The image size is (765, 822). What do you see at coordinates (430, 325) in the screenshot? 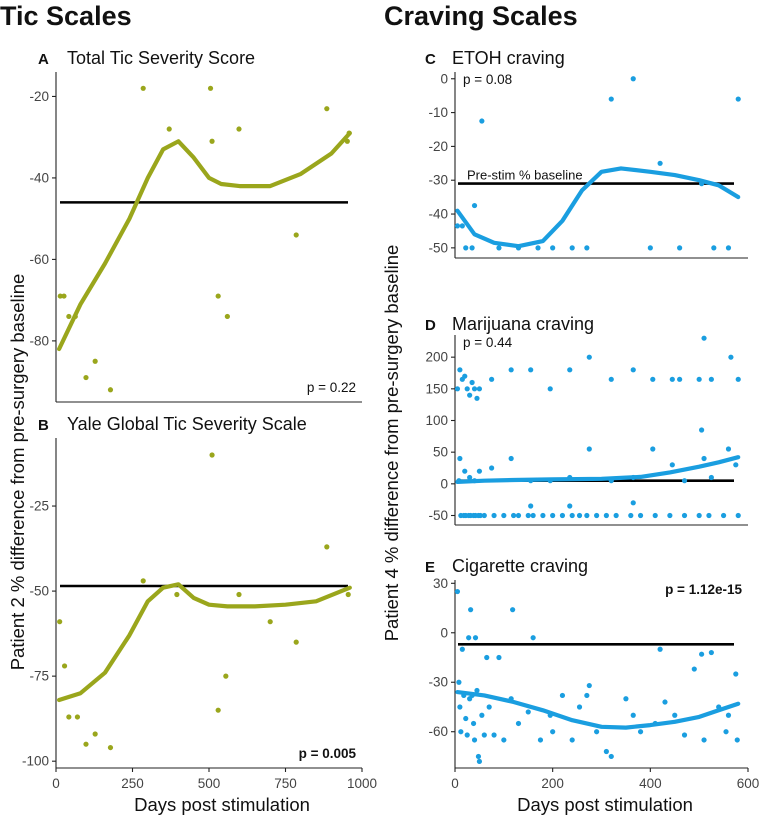
I see `panel-letter: D` at bounding box center [430, 325].